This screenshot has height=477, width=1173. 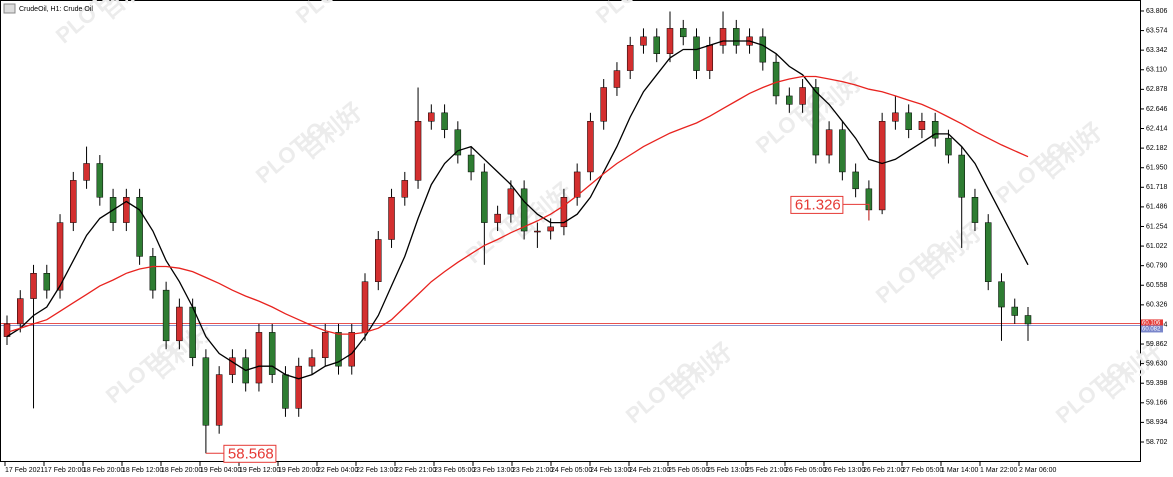 I want to click on y-tick-label: 62.414, so click(x=1157, y=128).